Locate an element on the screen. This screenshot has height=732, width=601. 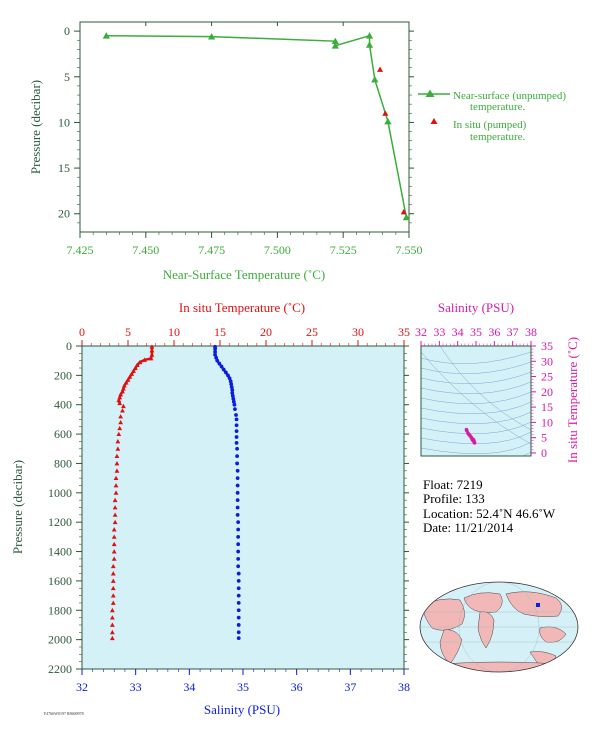
profile-y-tick-label: 1000 is located at coordinates (60, 493).